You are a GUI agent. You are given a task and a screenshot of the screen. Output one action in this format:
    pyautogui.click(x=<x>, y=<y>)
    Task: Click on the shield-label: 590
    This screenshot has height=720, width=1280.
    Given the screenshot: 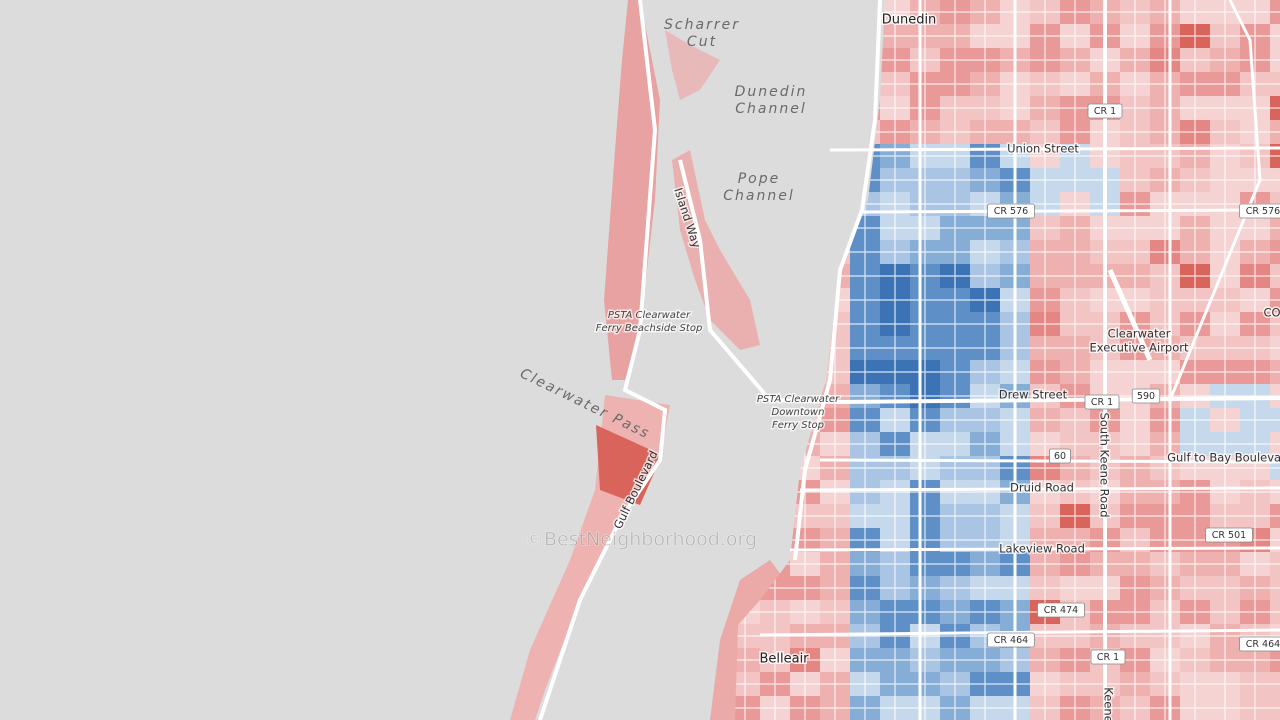 What is the action you would take?
    pyautogui.click(x=1146, y=396)
    